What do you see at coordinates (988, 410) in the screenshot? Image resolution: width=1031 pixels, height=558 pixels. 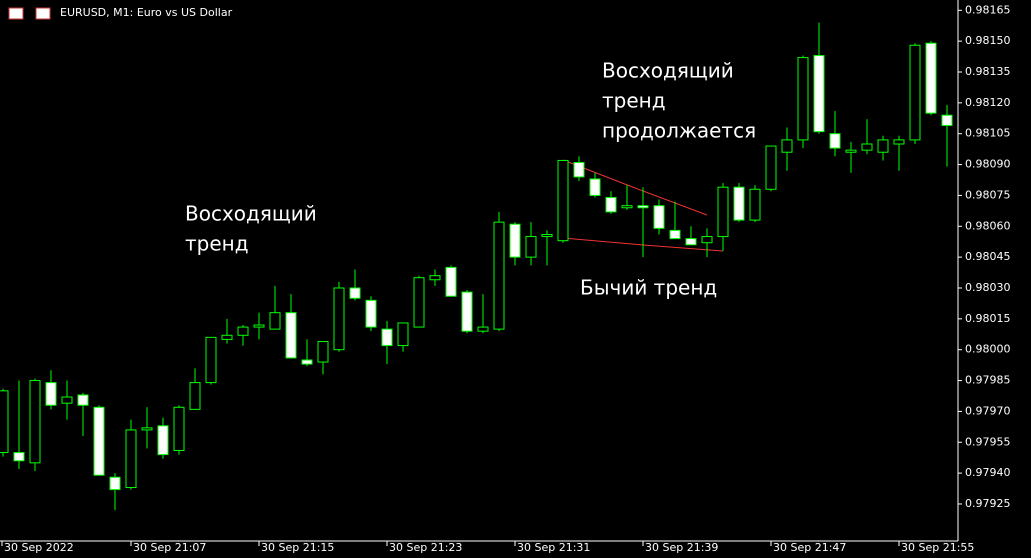 I see `y-tick-label: 0.97970` at bounding box center [988, 410].